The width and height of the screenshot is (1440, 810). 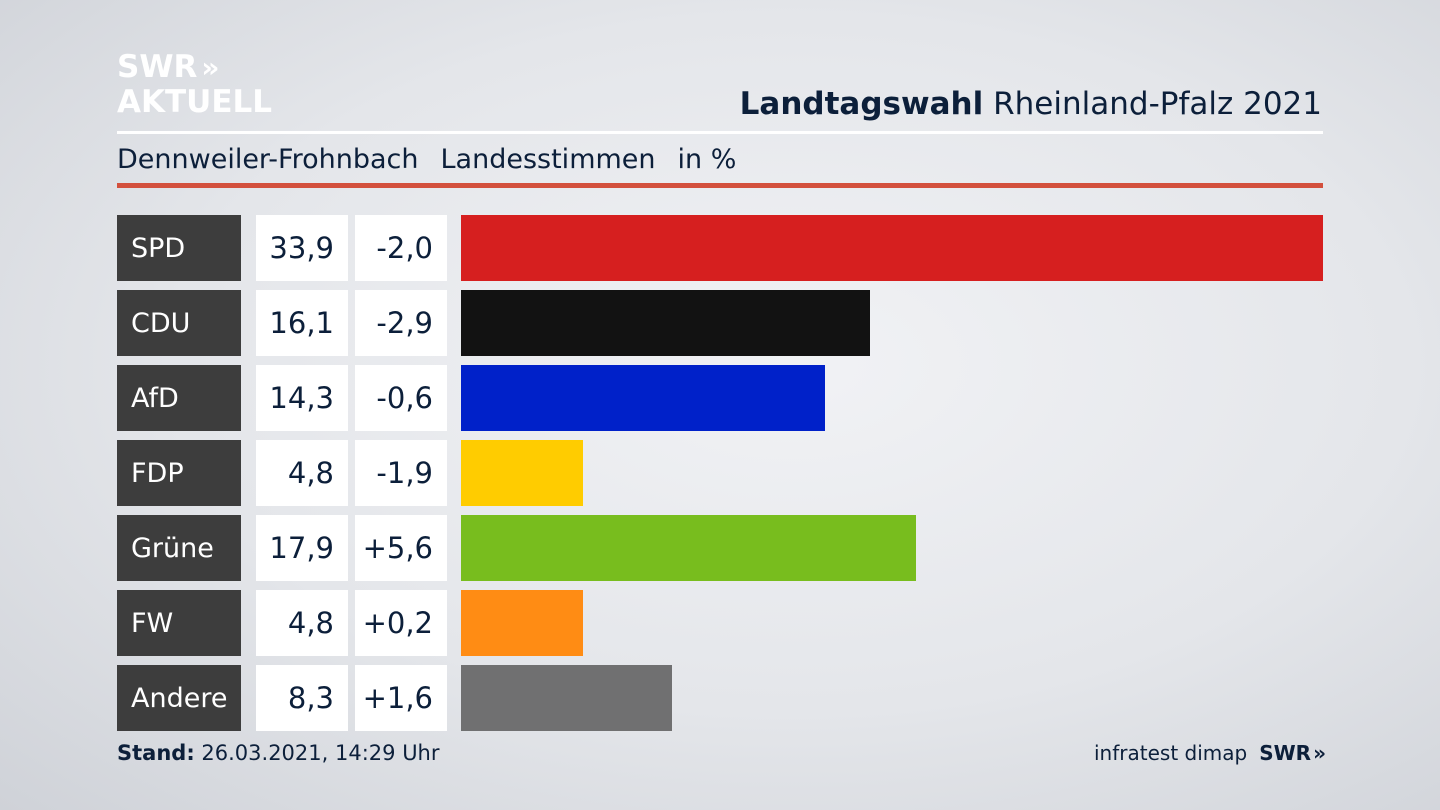 What do you see at coordinates (179, 548) in the screenshot?
I see `party-label: Grüne` at bounding box center [179, 548].